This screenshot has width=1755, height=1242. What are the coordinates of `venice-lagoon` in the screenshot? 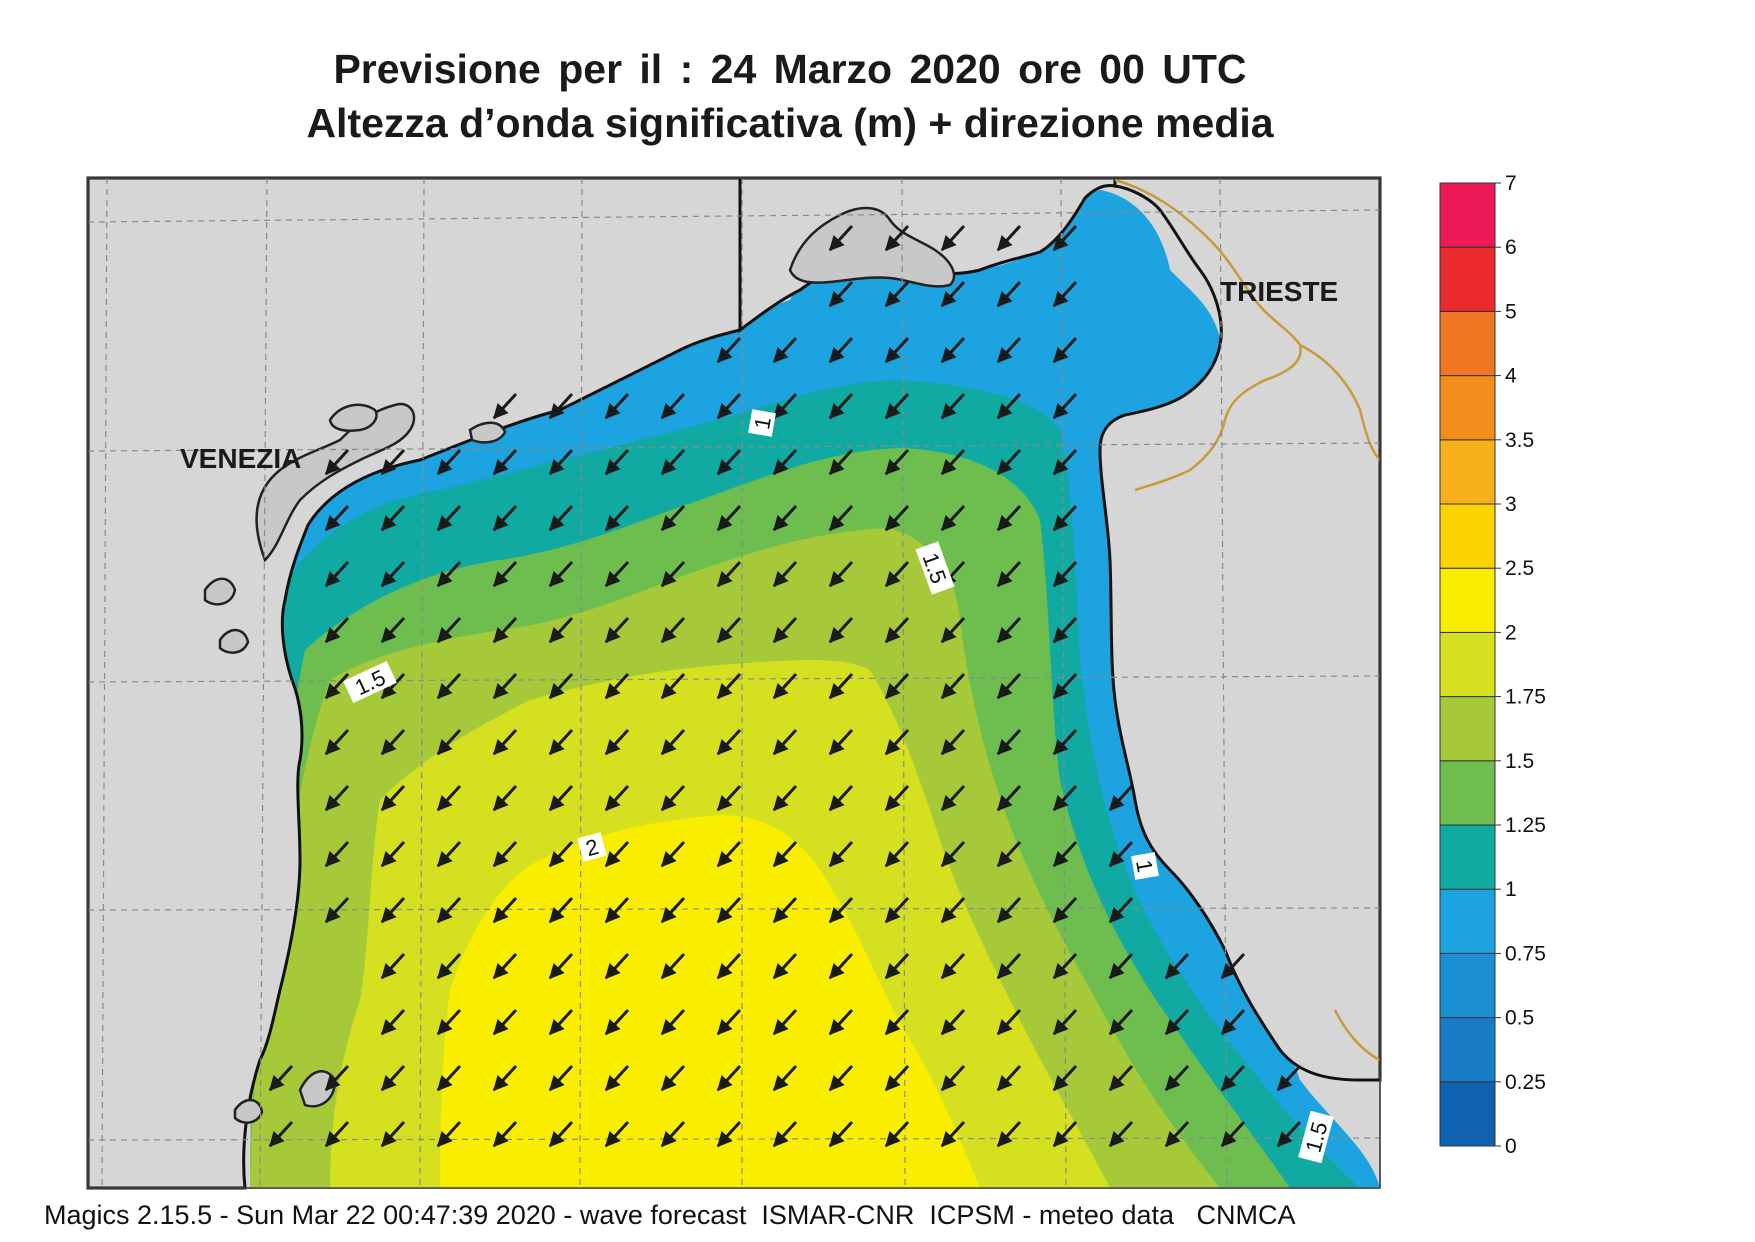 It's located at (355, 763).